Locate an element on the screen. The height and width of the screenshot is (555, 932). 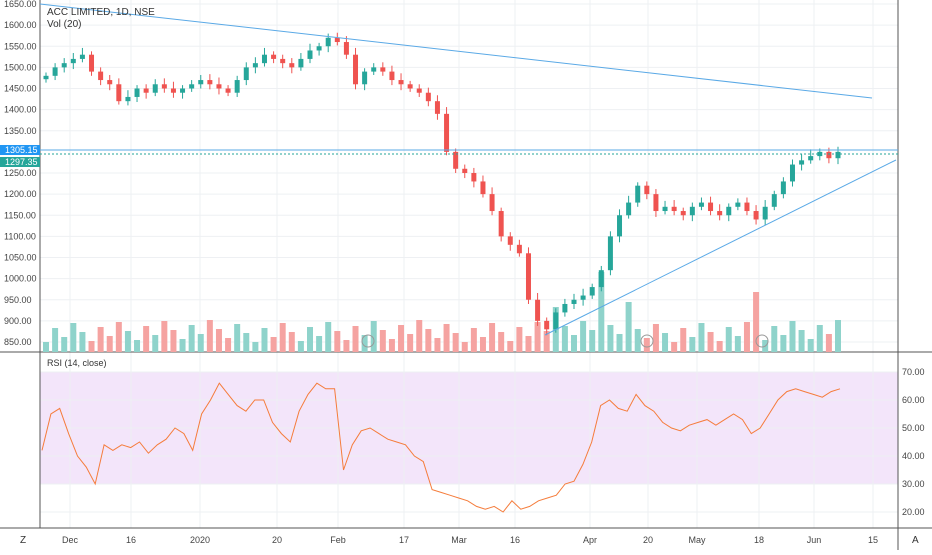
lower-trendline is located at coordinates (720, 247).